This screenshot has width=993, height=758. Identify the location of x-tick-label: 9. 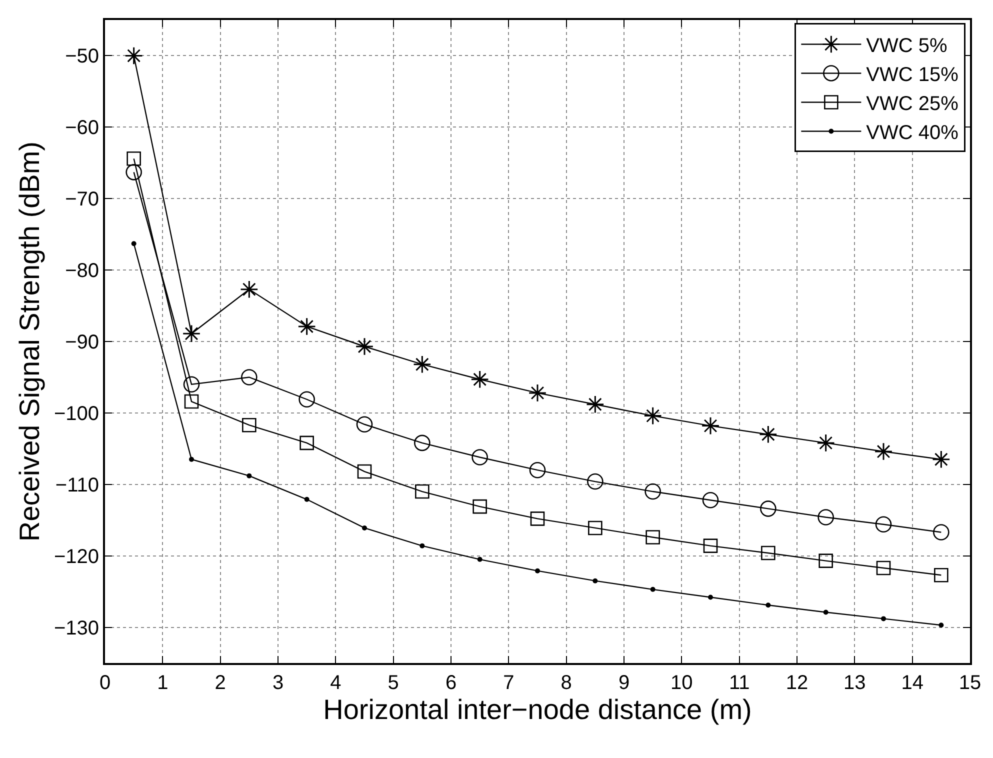
(624, 683).